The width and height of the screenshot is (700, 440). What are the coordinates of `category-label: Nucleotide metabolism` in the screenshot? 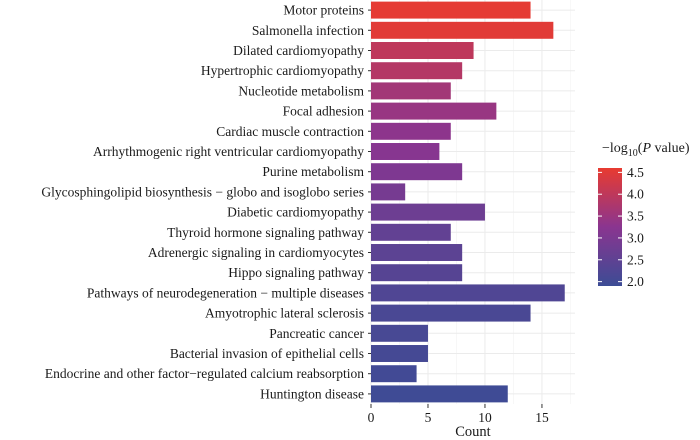 It's located at (301, 90).